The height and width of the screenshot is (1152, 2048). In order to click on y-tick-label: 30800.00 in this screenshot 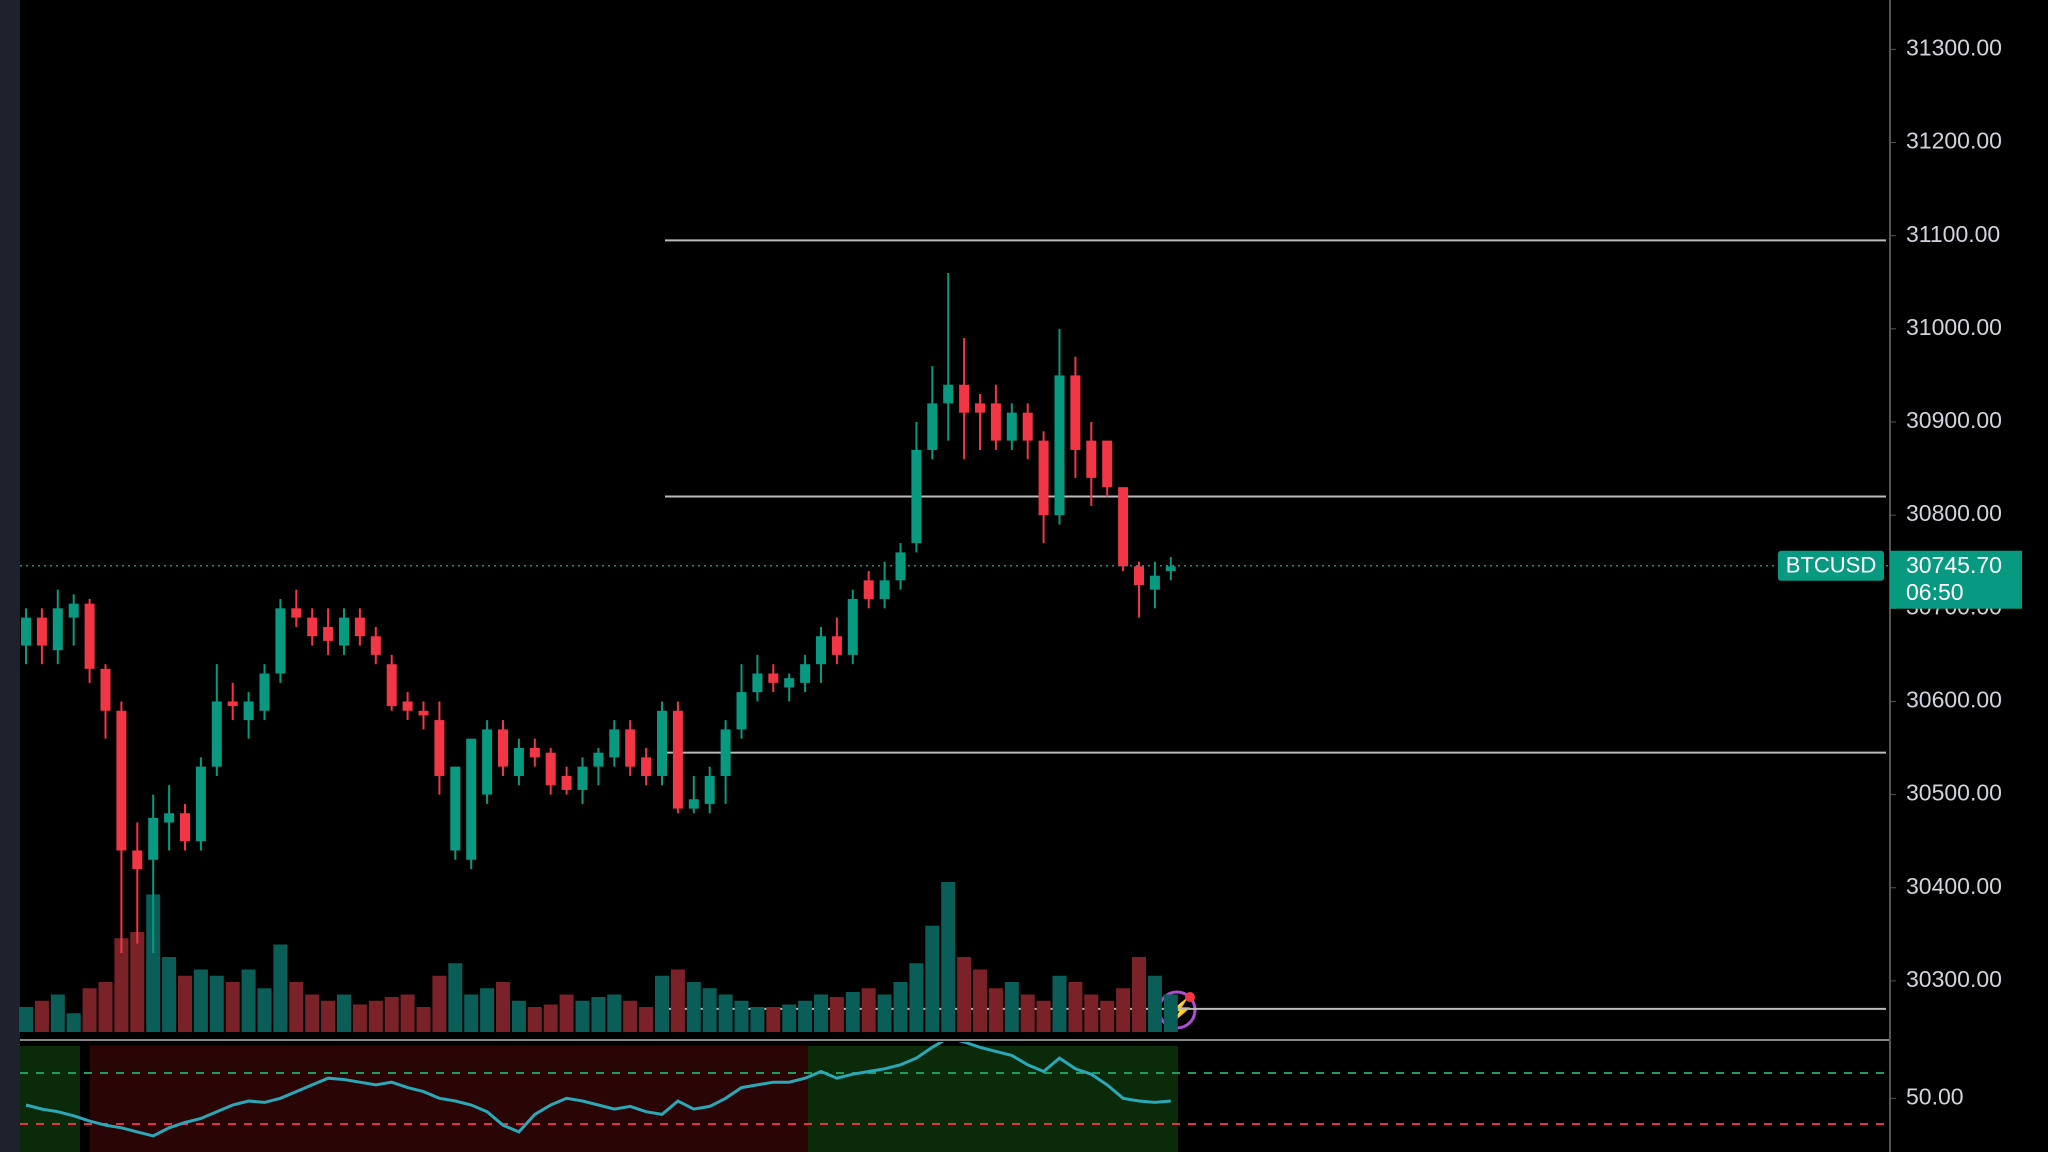, I will do `click(1954, 513)`.